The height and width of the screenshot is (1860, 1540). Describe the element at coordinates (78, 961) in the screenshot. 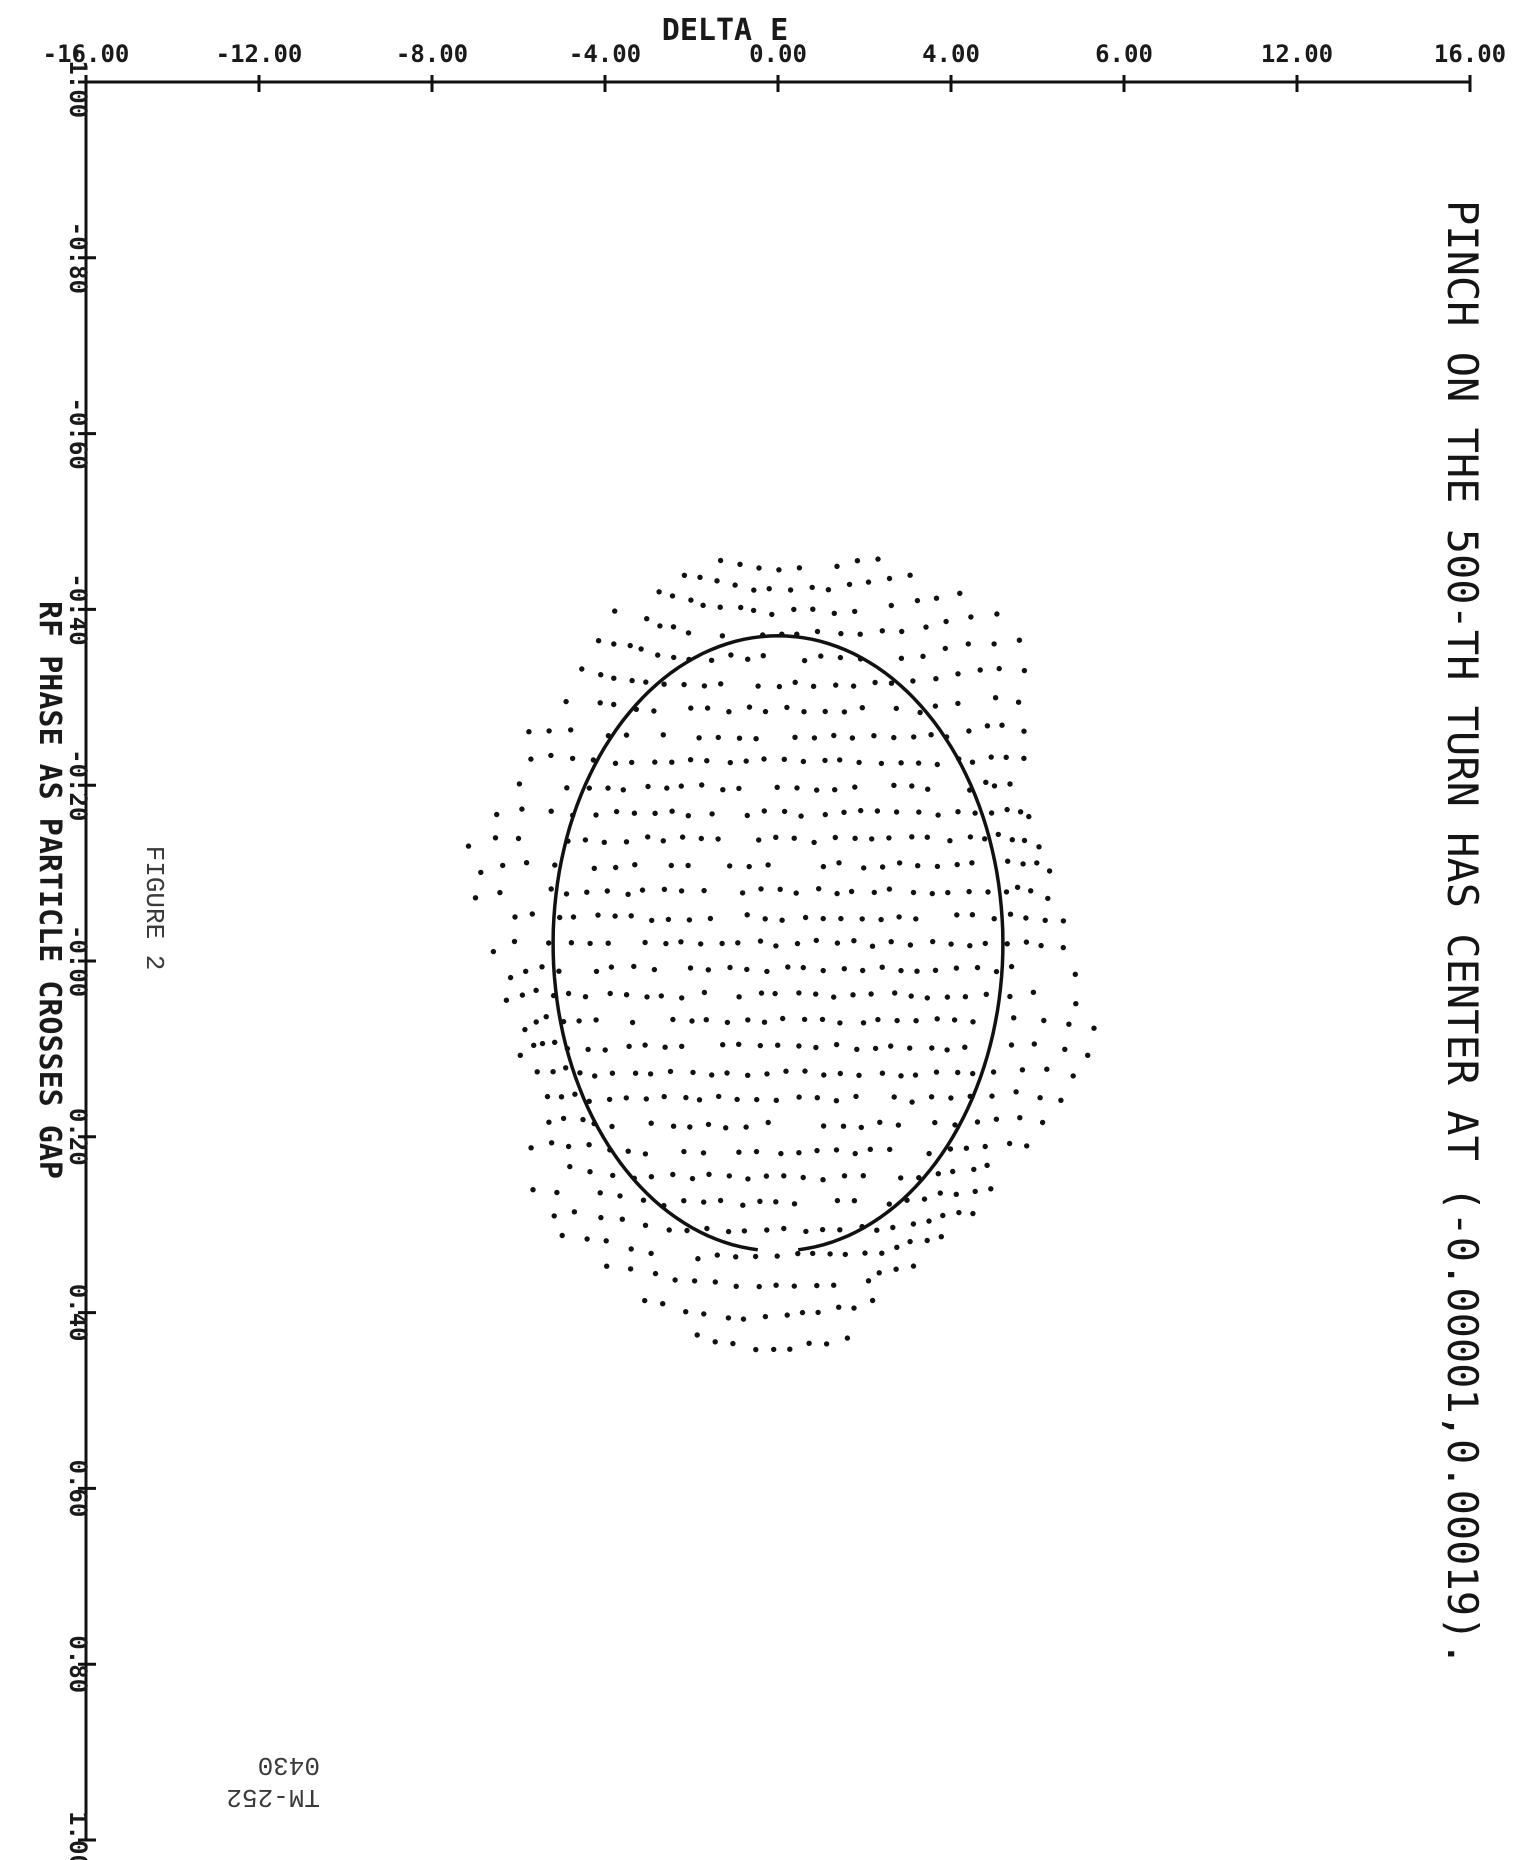

I see `y-tick-label: -0.00` at that location.